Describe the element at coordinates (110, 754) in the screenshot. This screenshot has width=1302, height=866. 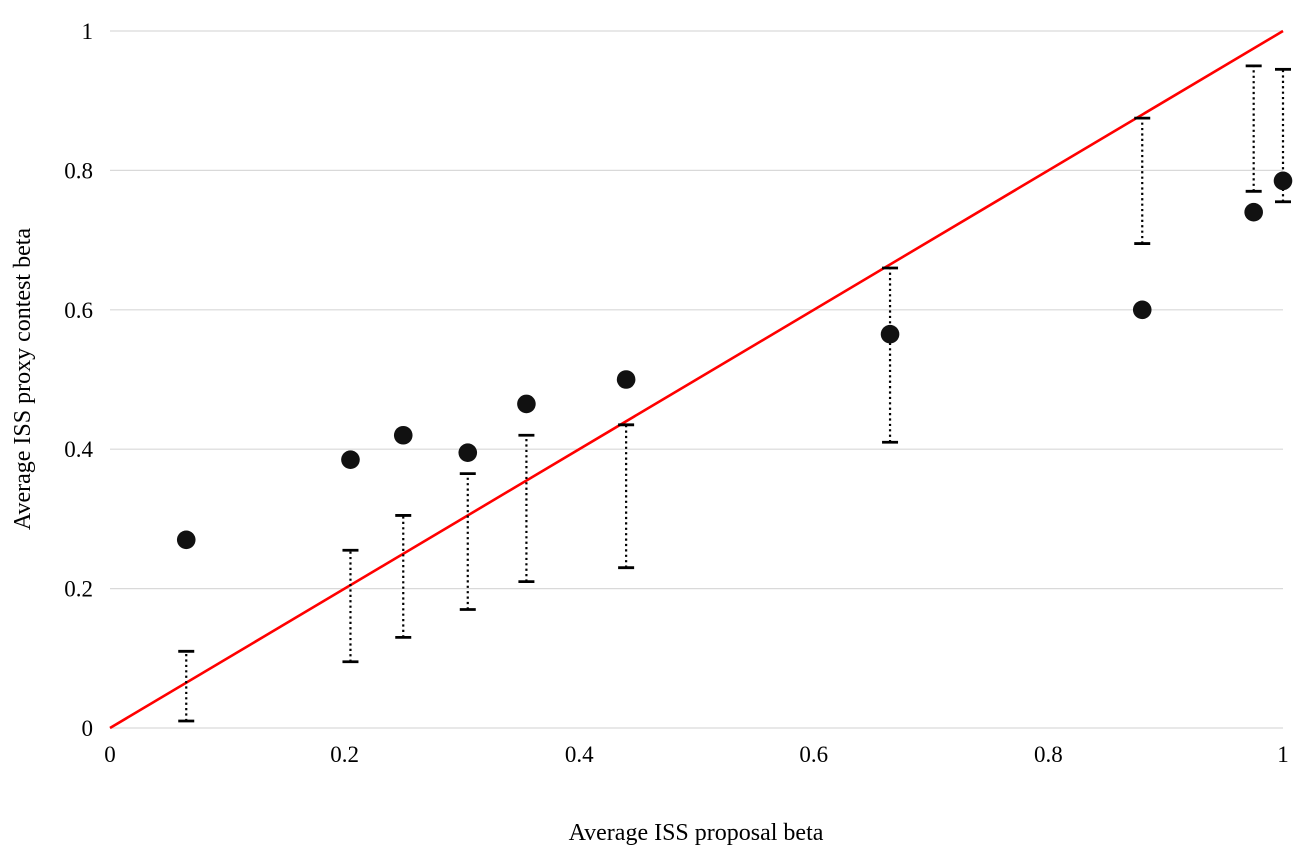
I see `x-tick-label: 0` at that location.